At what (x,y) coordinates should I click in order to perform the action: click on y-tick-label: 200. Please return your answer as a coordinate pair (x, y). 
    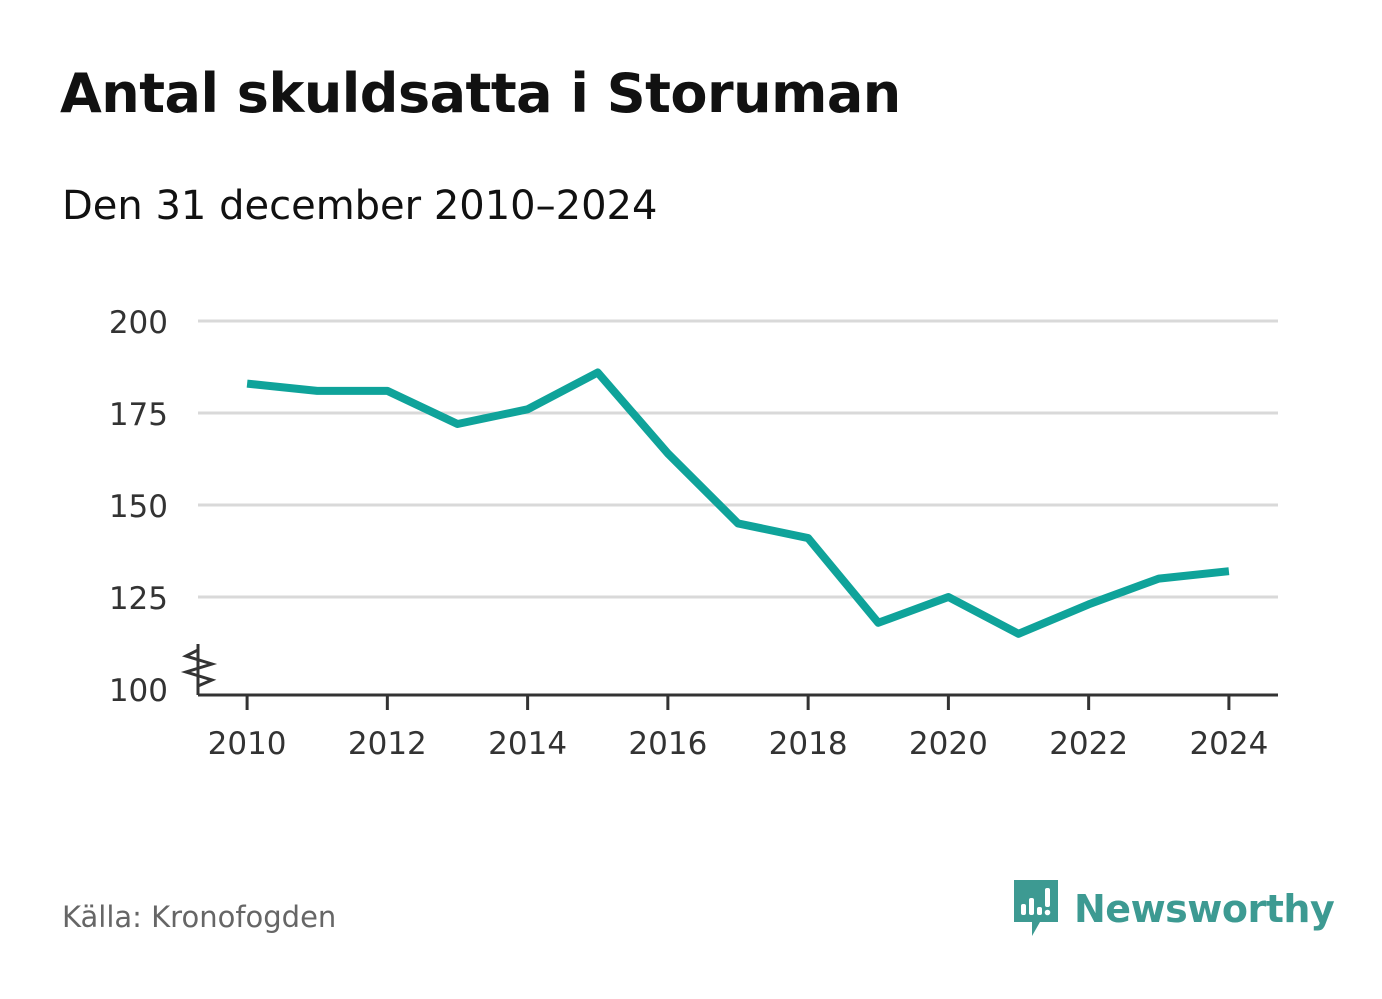
    Looking at the image, I should click on (138, 323).